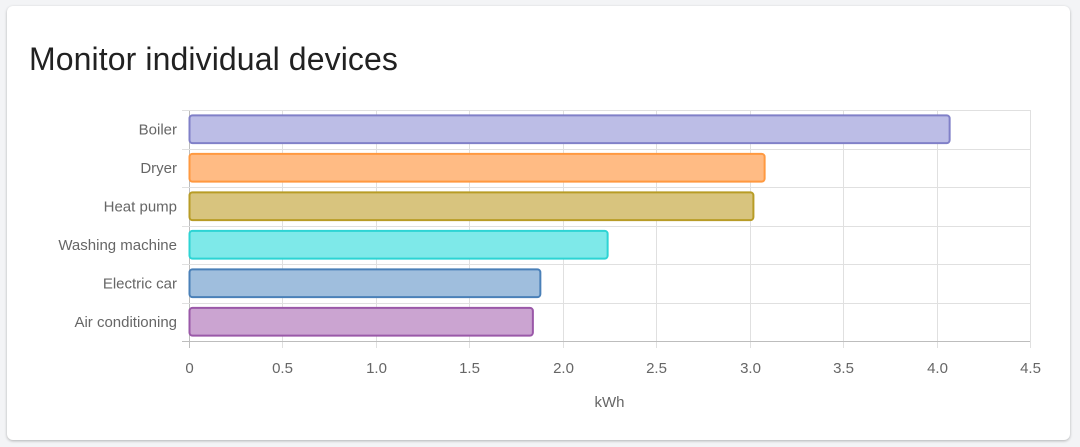  What do you see at coordinates (563, 368) in the screenshot?
I see `x-tick-label: 2.0` at bounding box center [563, 368].